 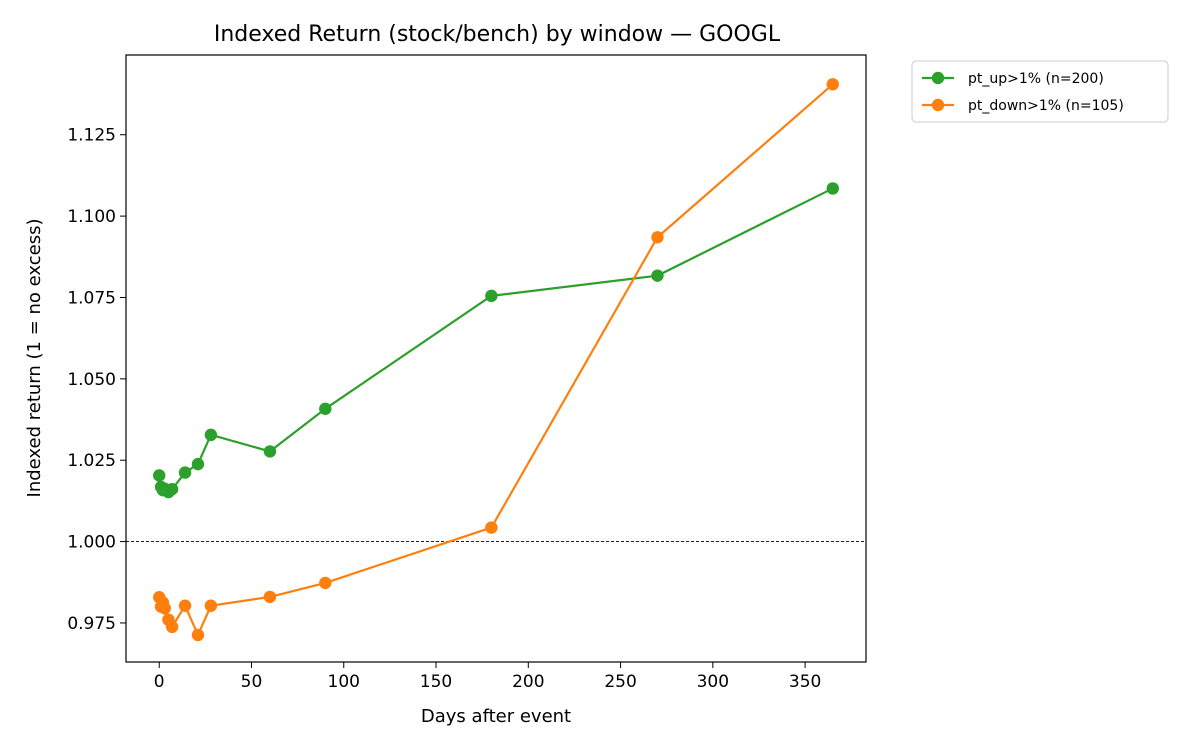 What do you see at coordinates (344, 682) in the screenshot?
I see `x-tick-label: 100` at bounding box center [344, 682].